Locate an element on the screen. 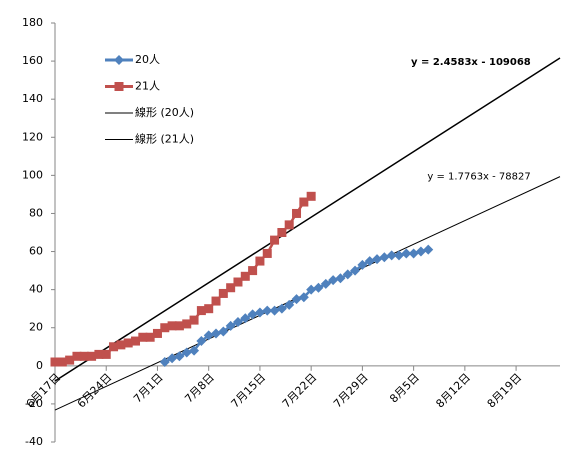 Image resolution: width=586 pixels, height=463 pixels. y-tick-label: 60 is located at coordinates (36, 251).